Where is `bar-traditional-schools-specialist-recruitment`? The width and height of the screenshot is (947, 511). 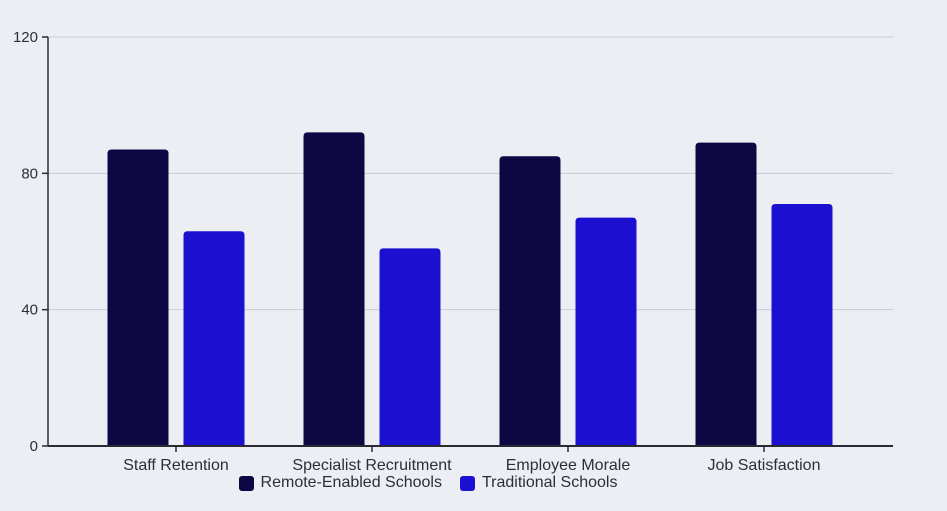 bar-traditional-schools-specialist-recruitment is located at coordinates (410, 347).